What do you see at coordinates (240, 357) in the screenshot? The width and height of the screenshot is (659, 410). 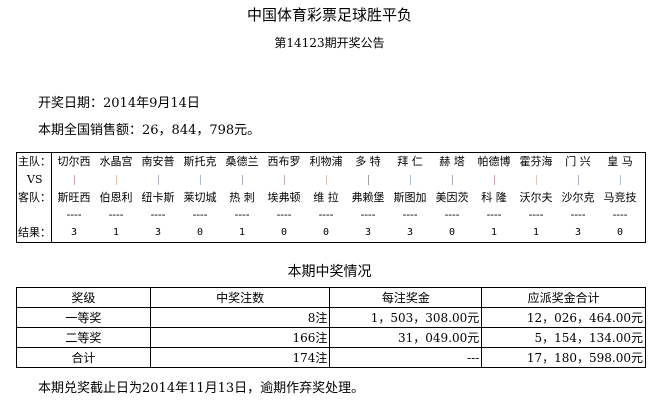 I see `winner-count: 174注` at bounding box center [240, 357].